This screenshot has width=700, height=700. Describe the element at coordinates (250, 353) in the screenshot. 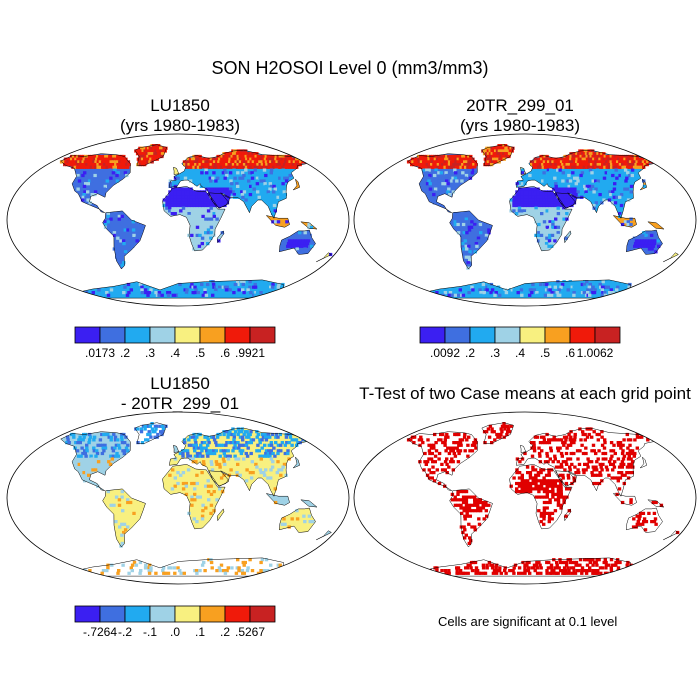

I see `colorbar-label: .9921` at that location.